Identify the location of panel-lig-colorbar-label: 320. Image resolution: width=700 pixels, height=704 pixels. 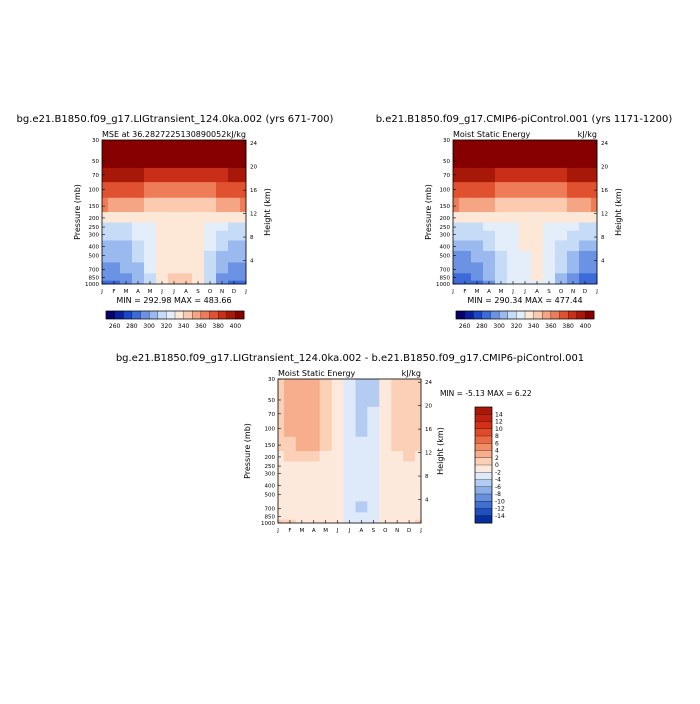
(167, 326).